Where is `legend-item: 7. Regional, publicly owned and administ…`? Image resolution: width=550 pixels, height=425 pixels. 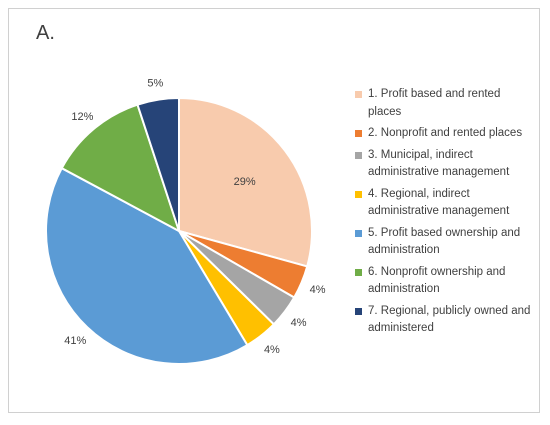 legend-item: 7. Regional, publicly owned and administ… is located at coordinates (445, 320).